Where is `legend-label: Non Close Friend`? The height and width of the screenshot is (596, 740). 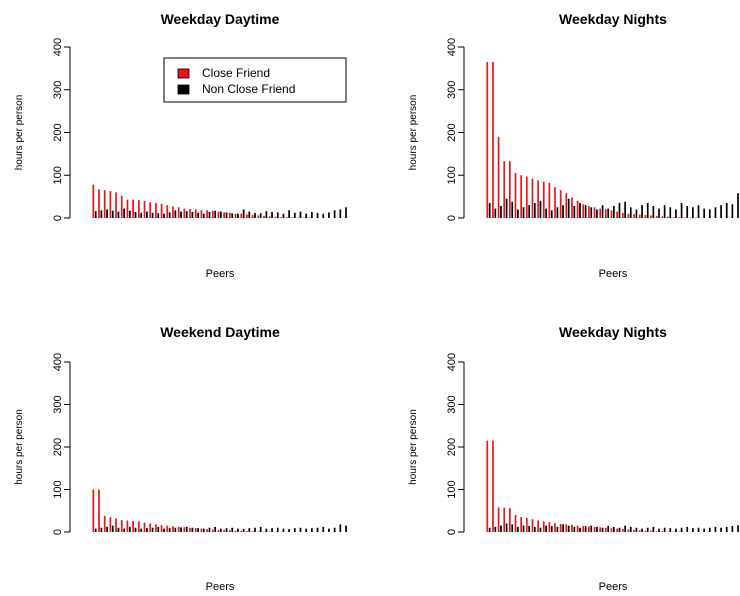
legend-label: Non Close Friend is located at coordinates (248, 89).